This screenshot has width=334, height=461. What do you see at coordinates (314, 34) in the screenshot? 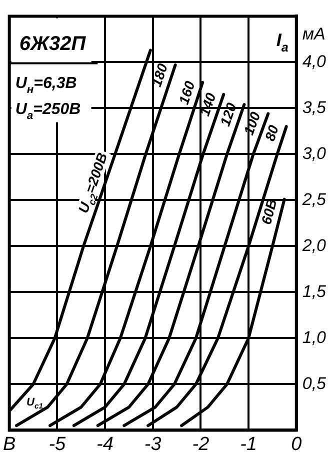
I see `y-tick-label: мА` at bounding box center [314, 34].